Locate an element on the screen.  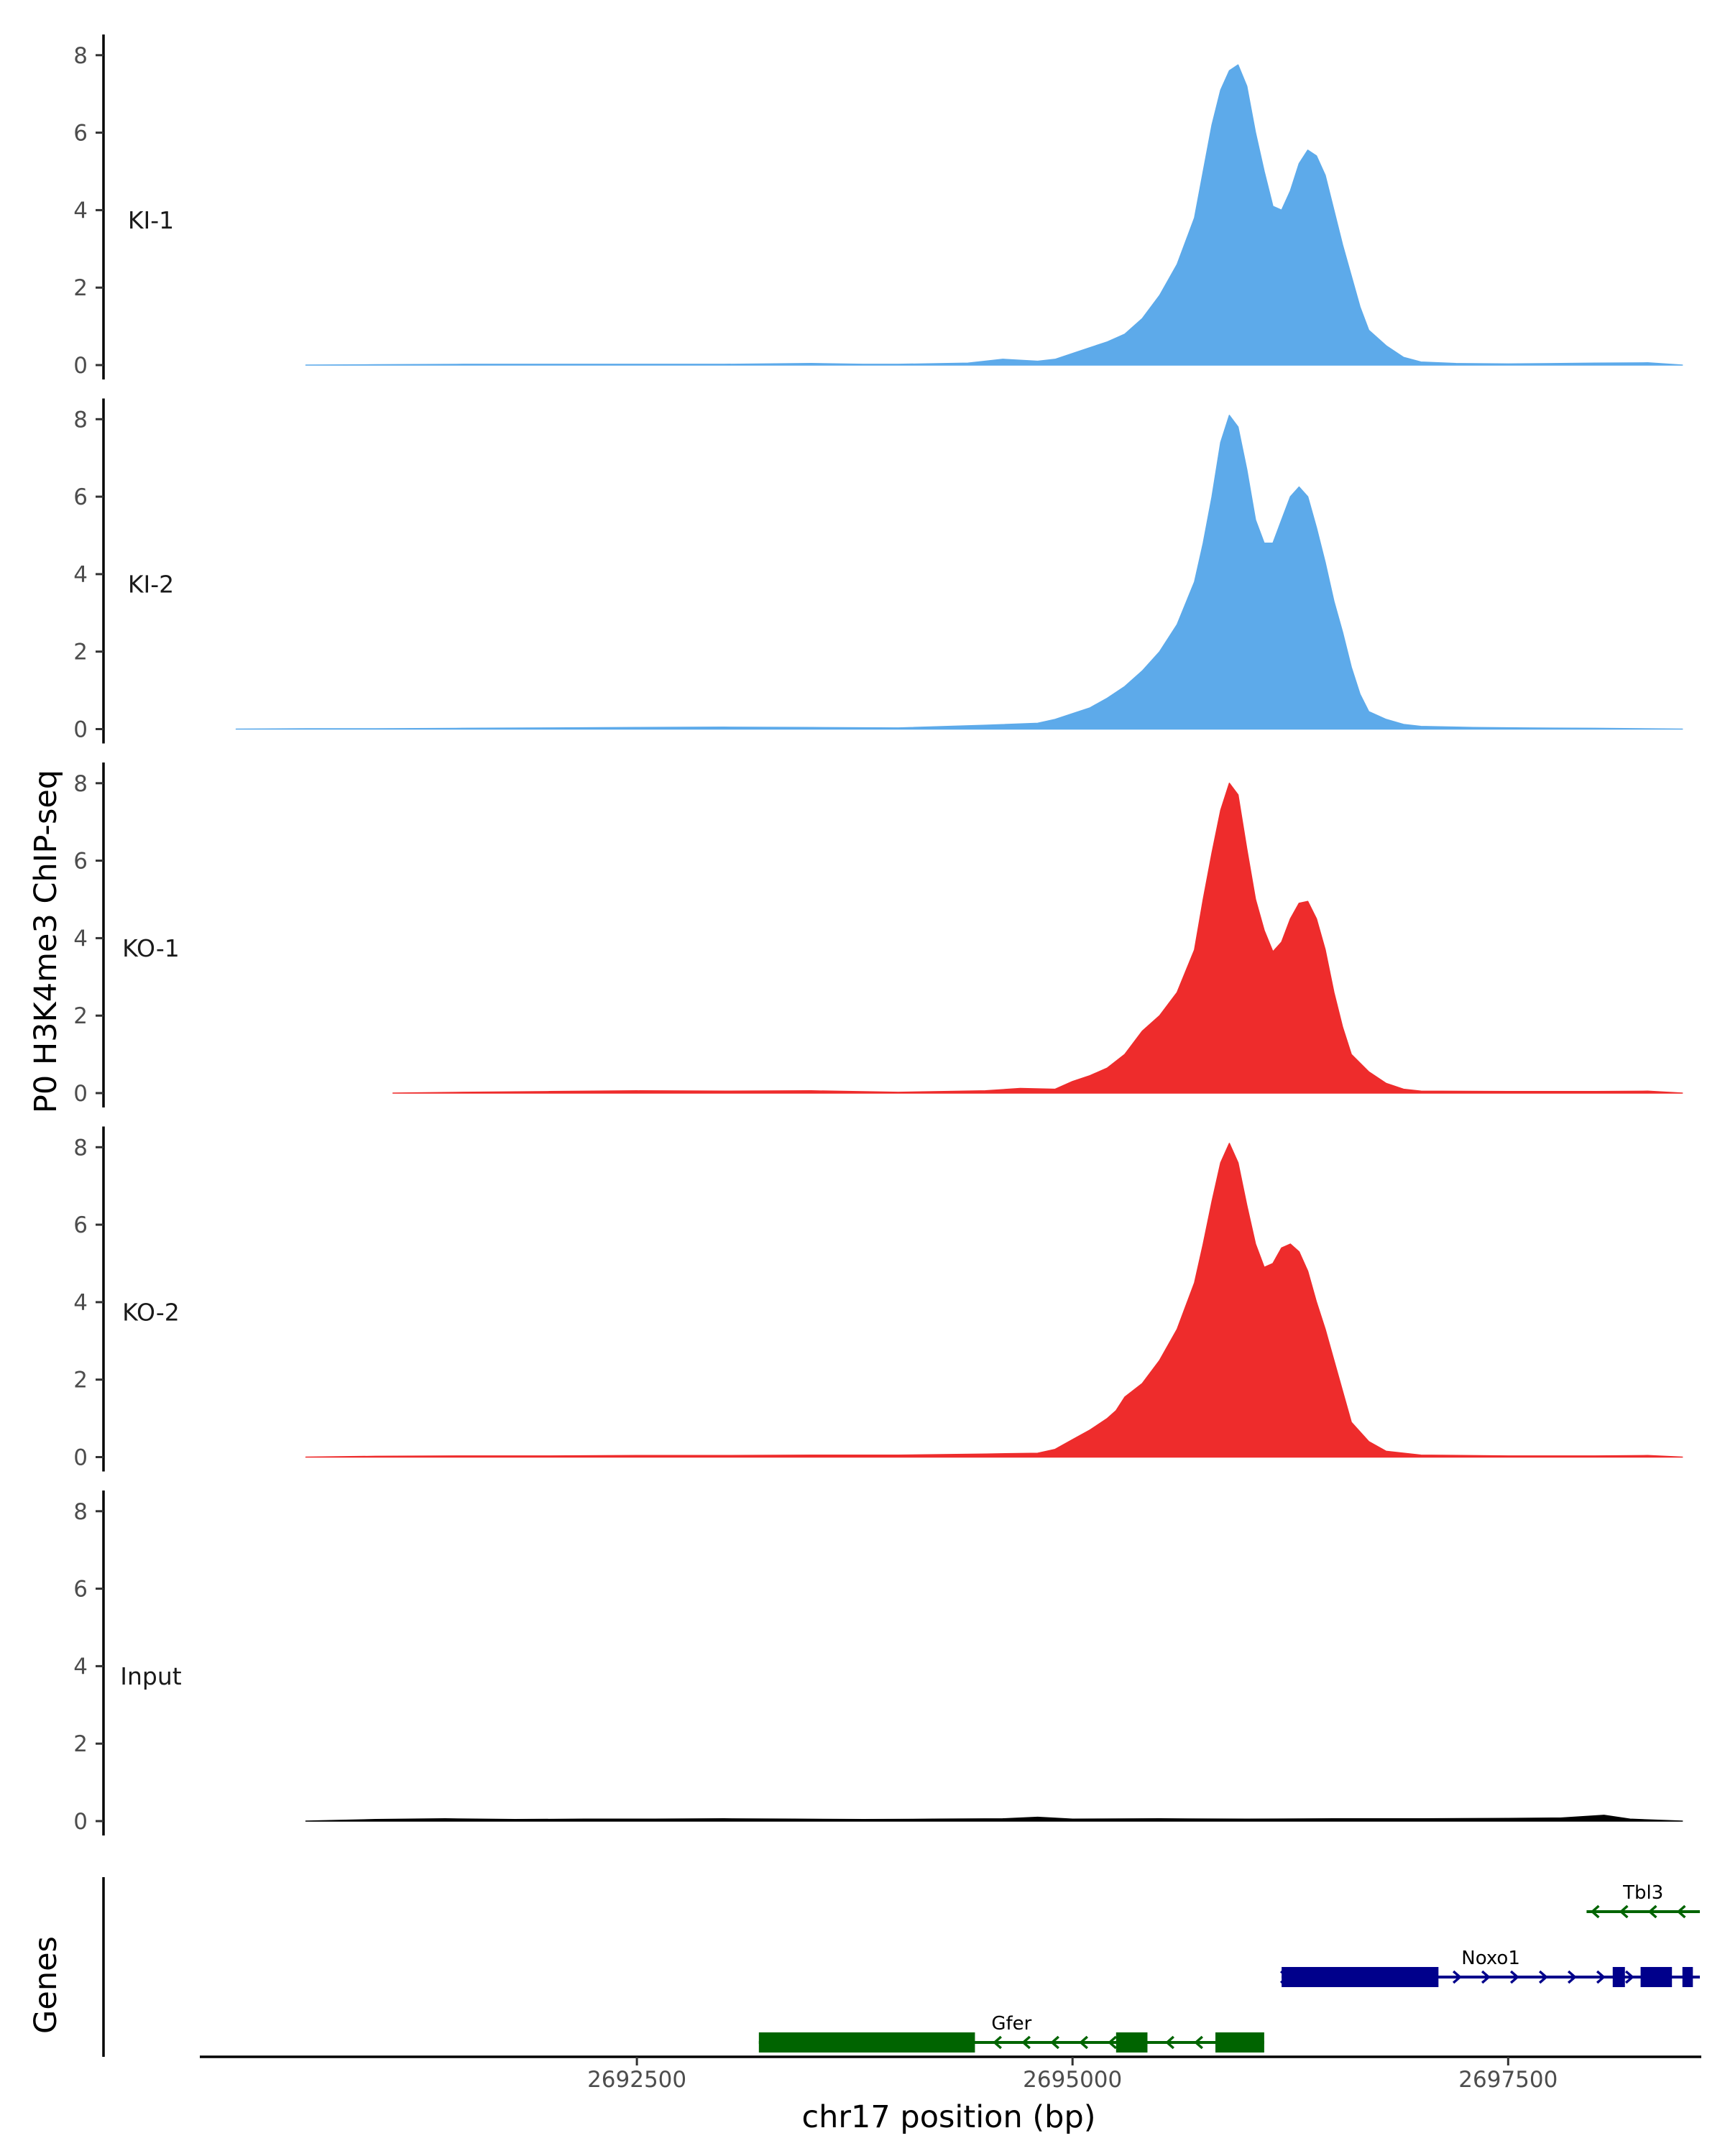
track-panel: 0 2 4 6 8 KO-2 is located at coordinates (878, 1299).